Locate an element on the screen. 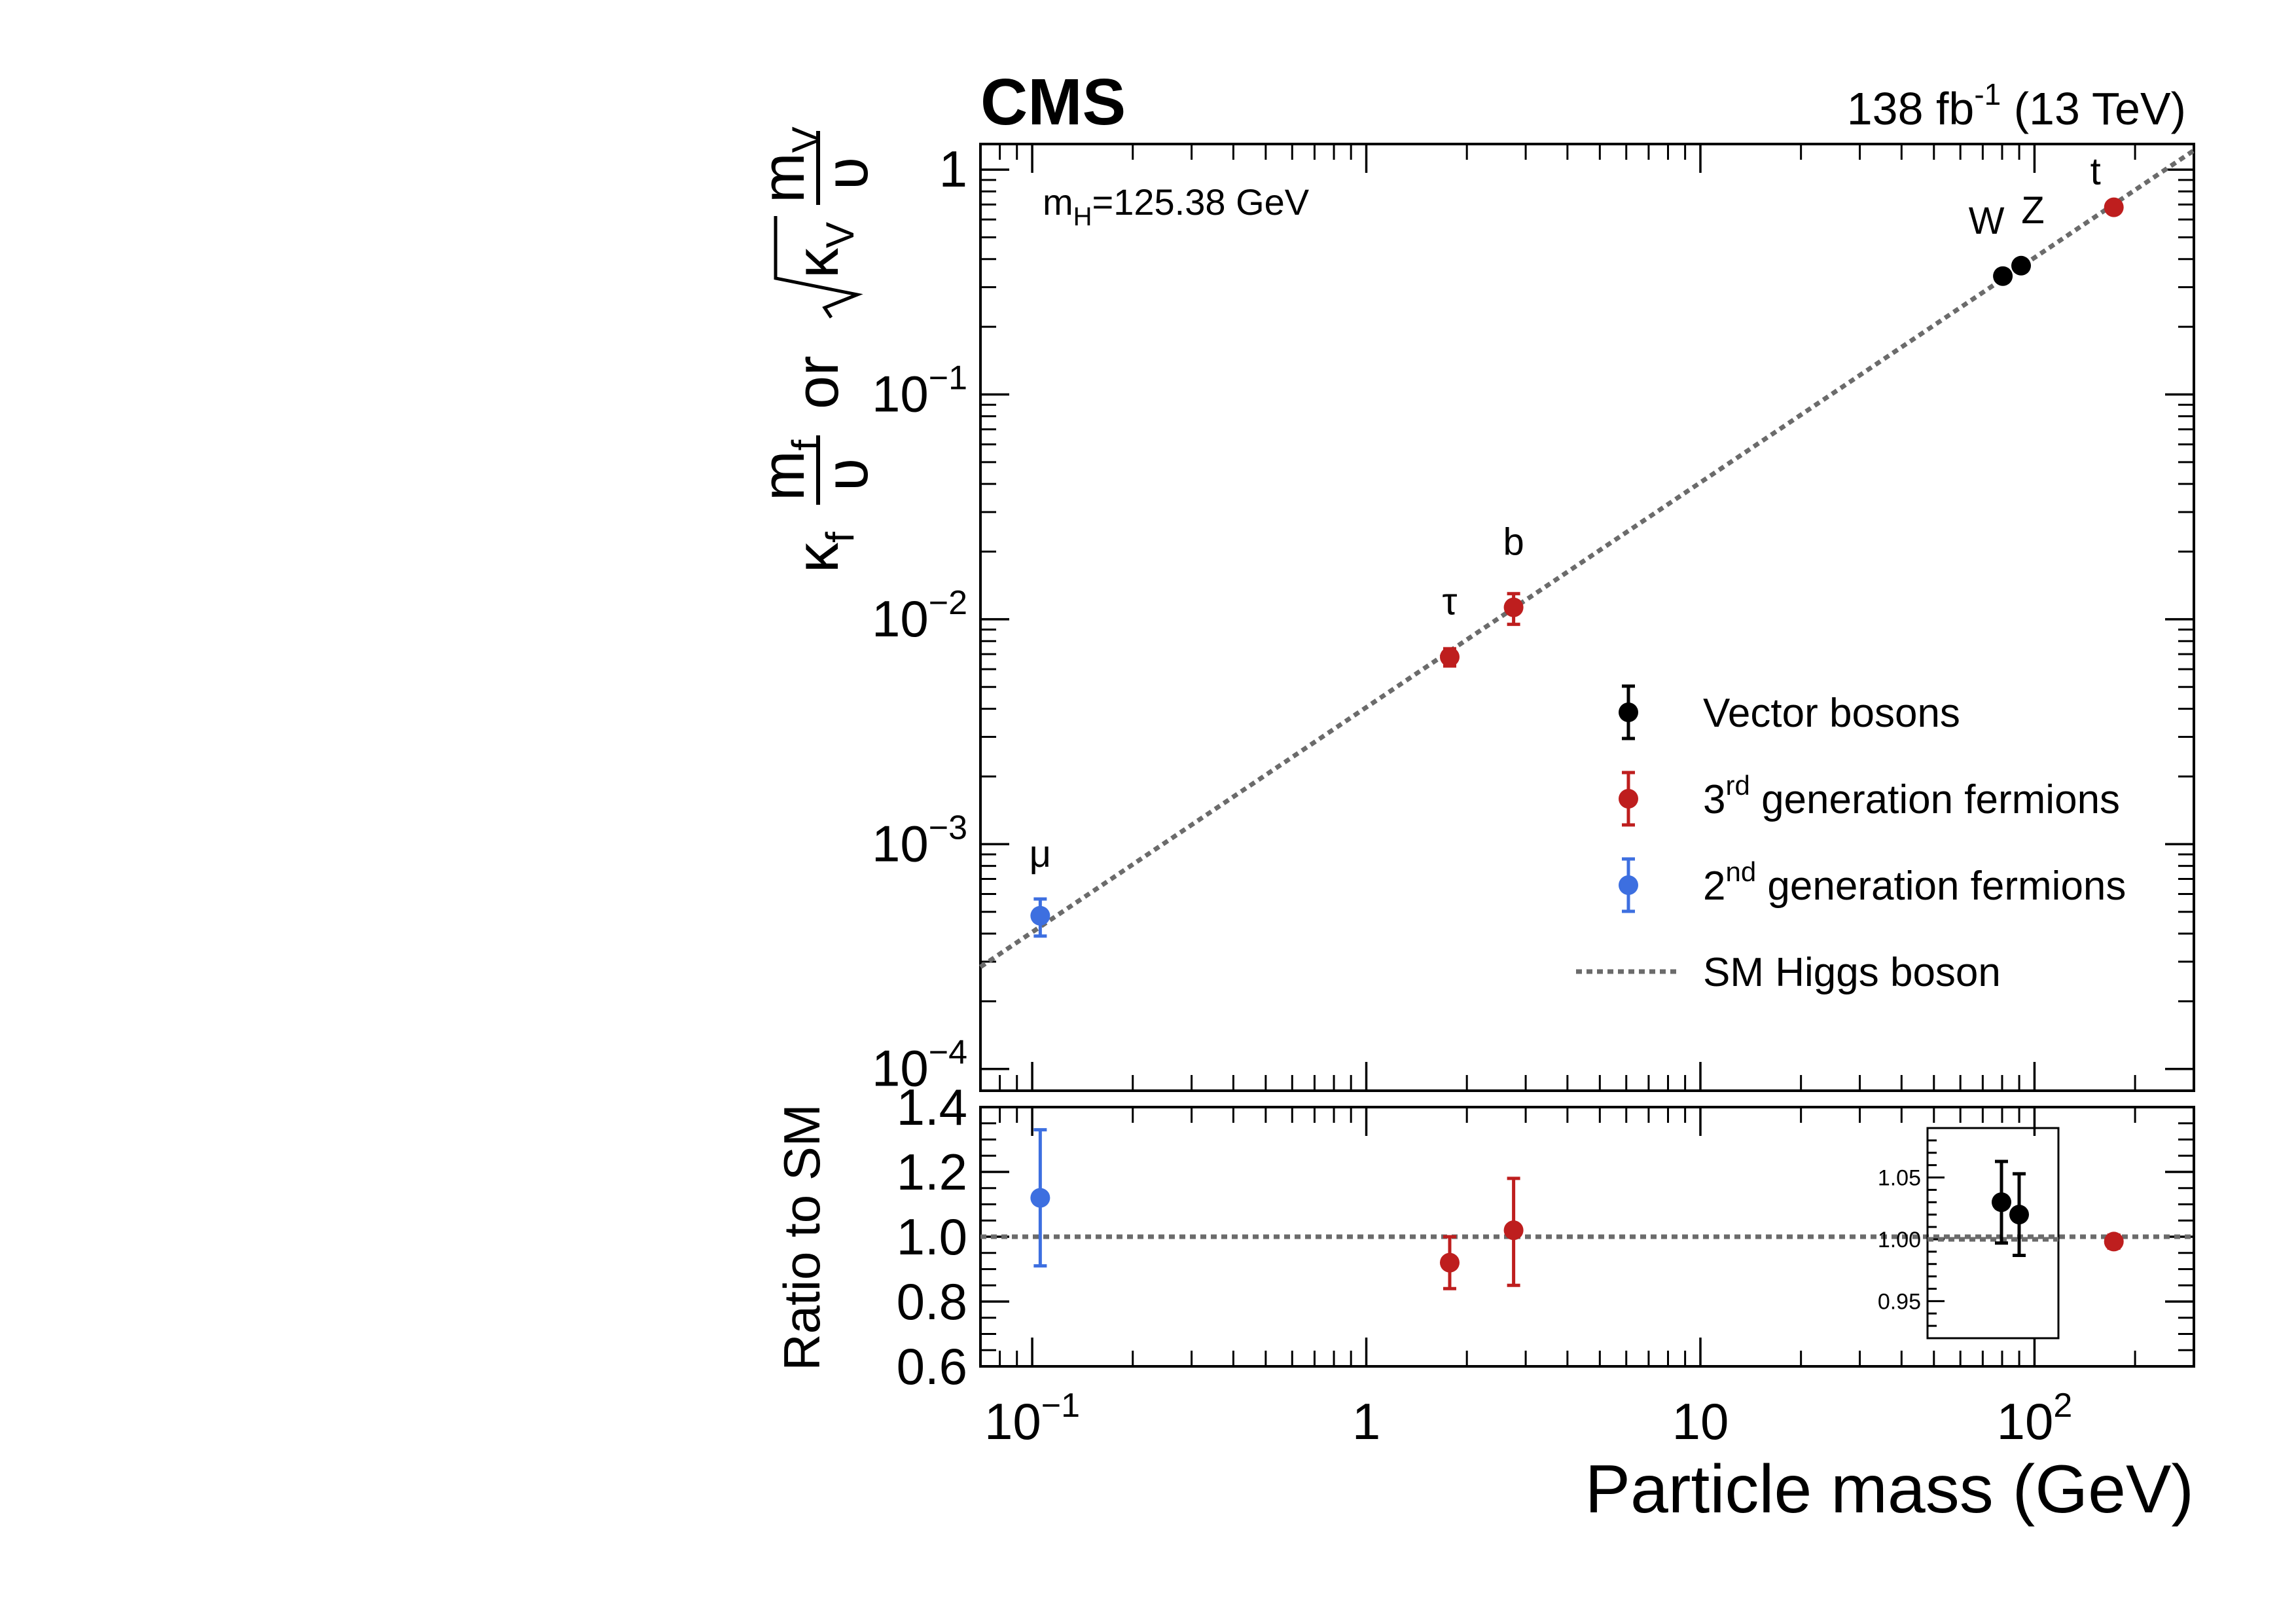 This screenshot has height=1623, width=2296. inset-tick-label: 1.00 is located at coordinates (1899, 1240).